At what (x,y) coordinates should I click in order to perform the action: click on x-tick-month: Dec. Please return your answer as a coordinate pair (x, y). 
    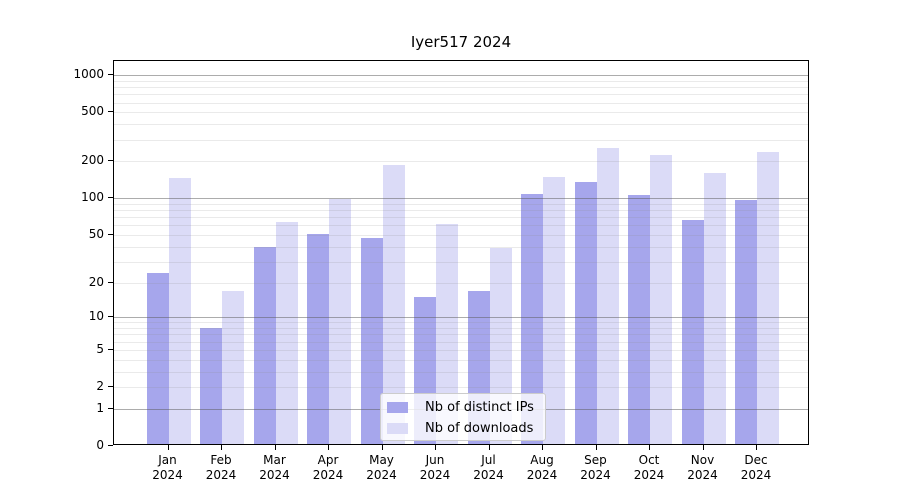
    Looking at the image, I should click on (756, 460).